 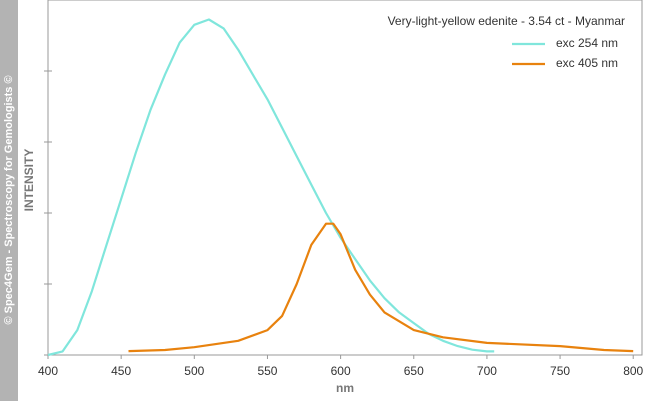 What do you see at coordinates (633, 371) in the screenshot?
I see `x-tick-label: 800` at bounding box center [633, 371].